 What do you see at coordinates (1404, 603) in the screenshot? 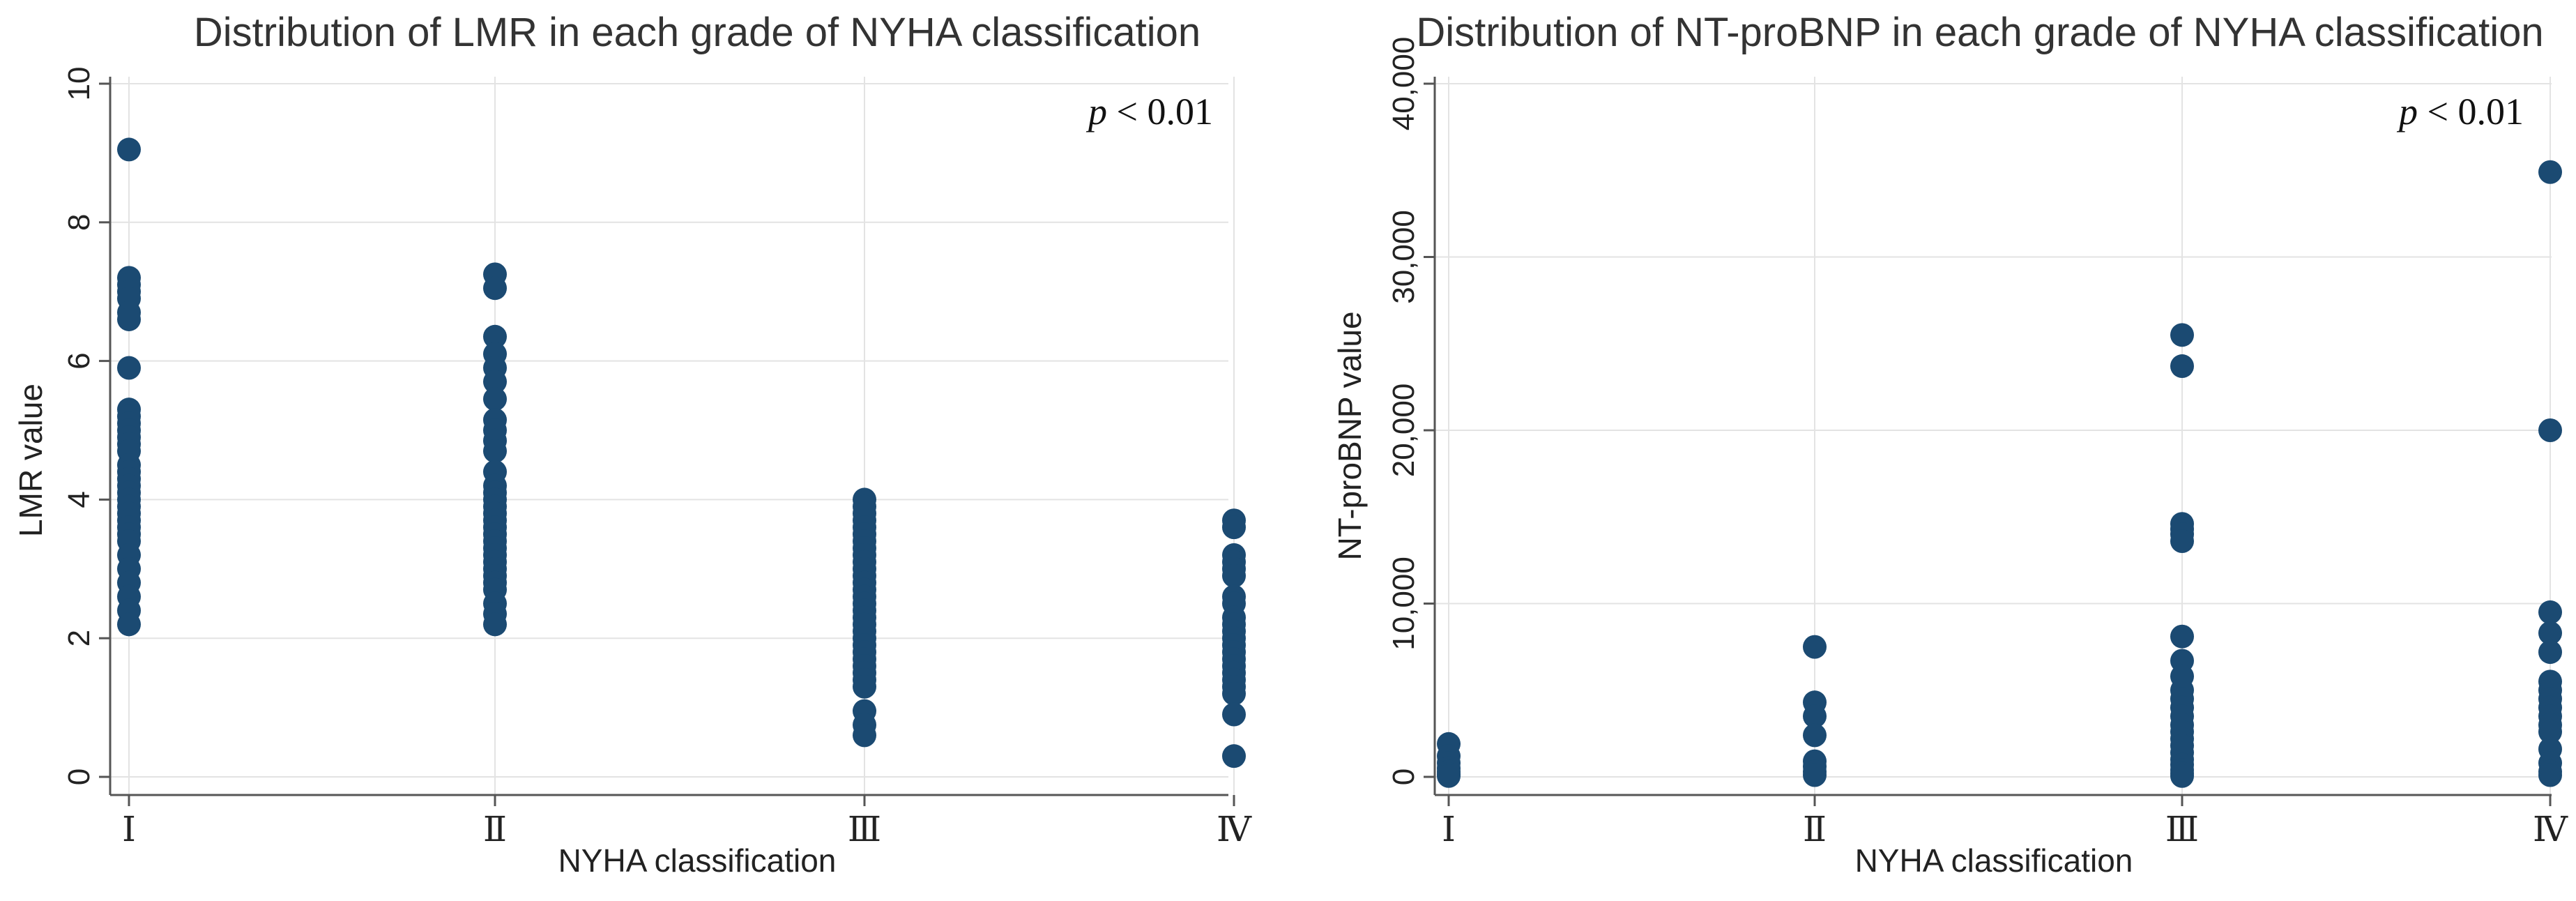
I see `chart-ntprobnp-ytick-label: 10,000` at bounding box center [1404, 603].